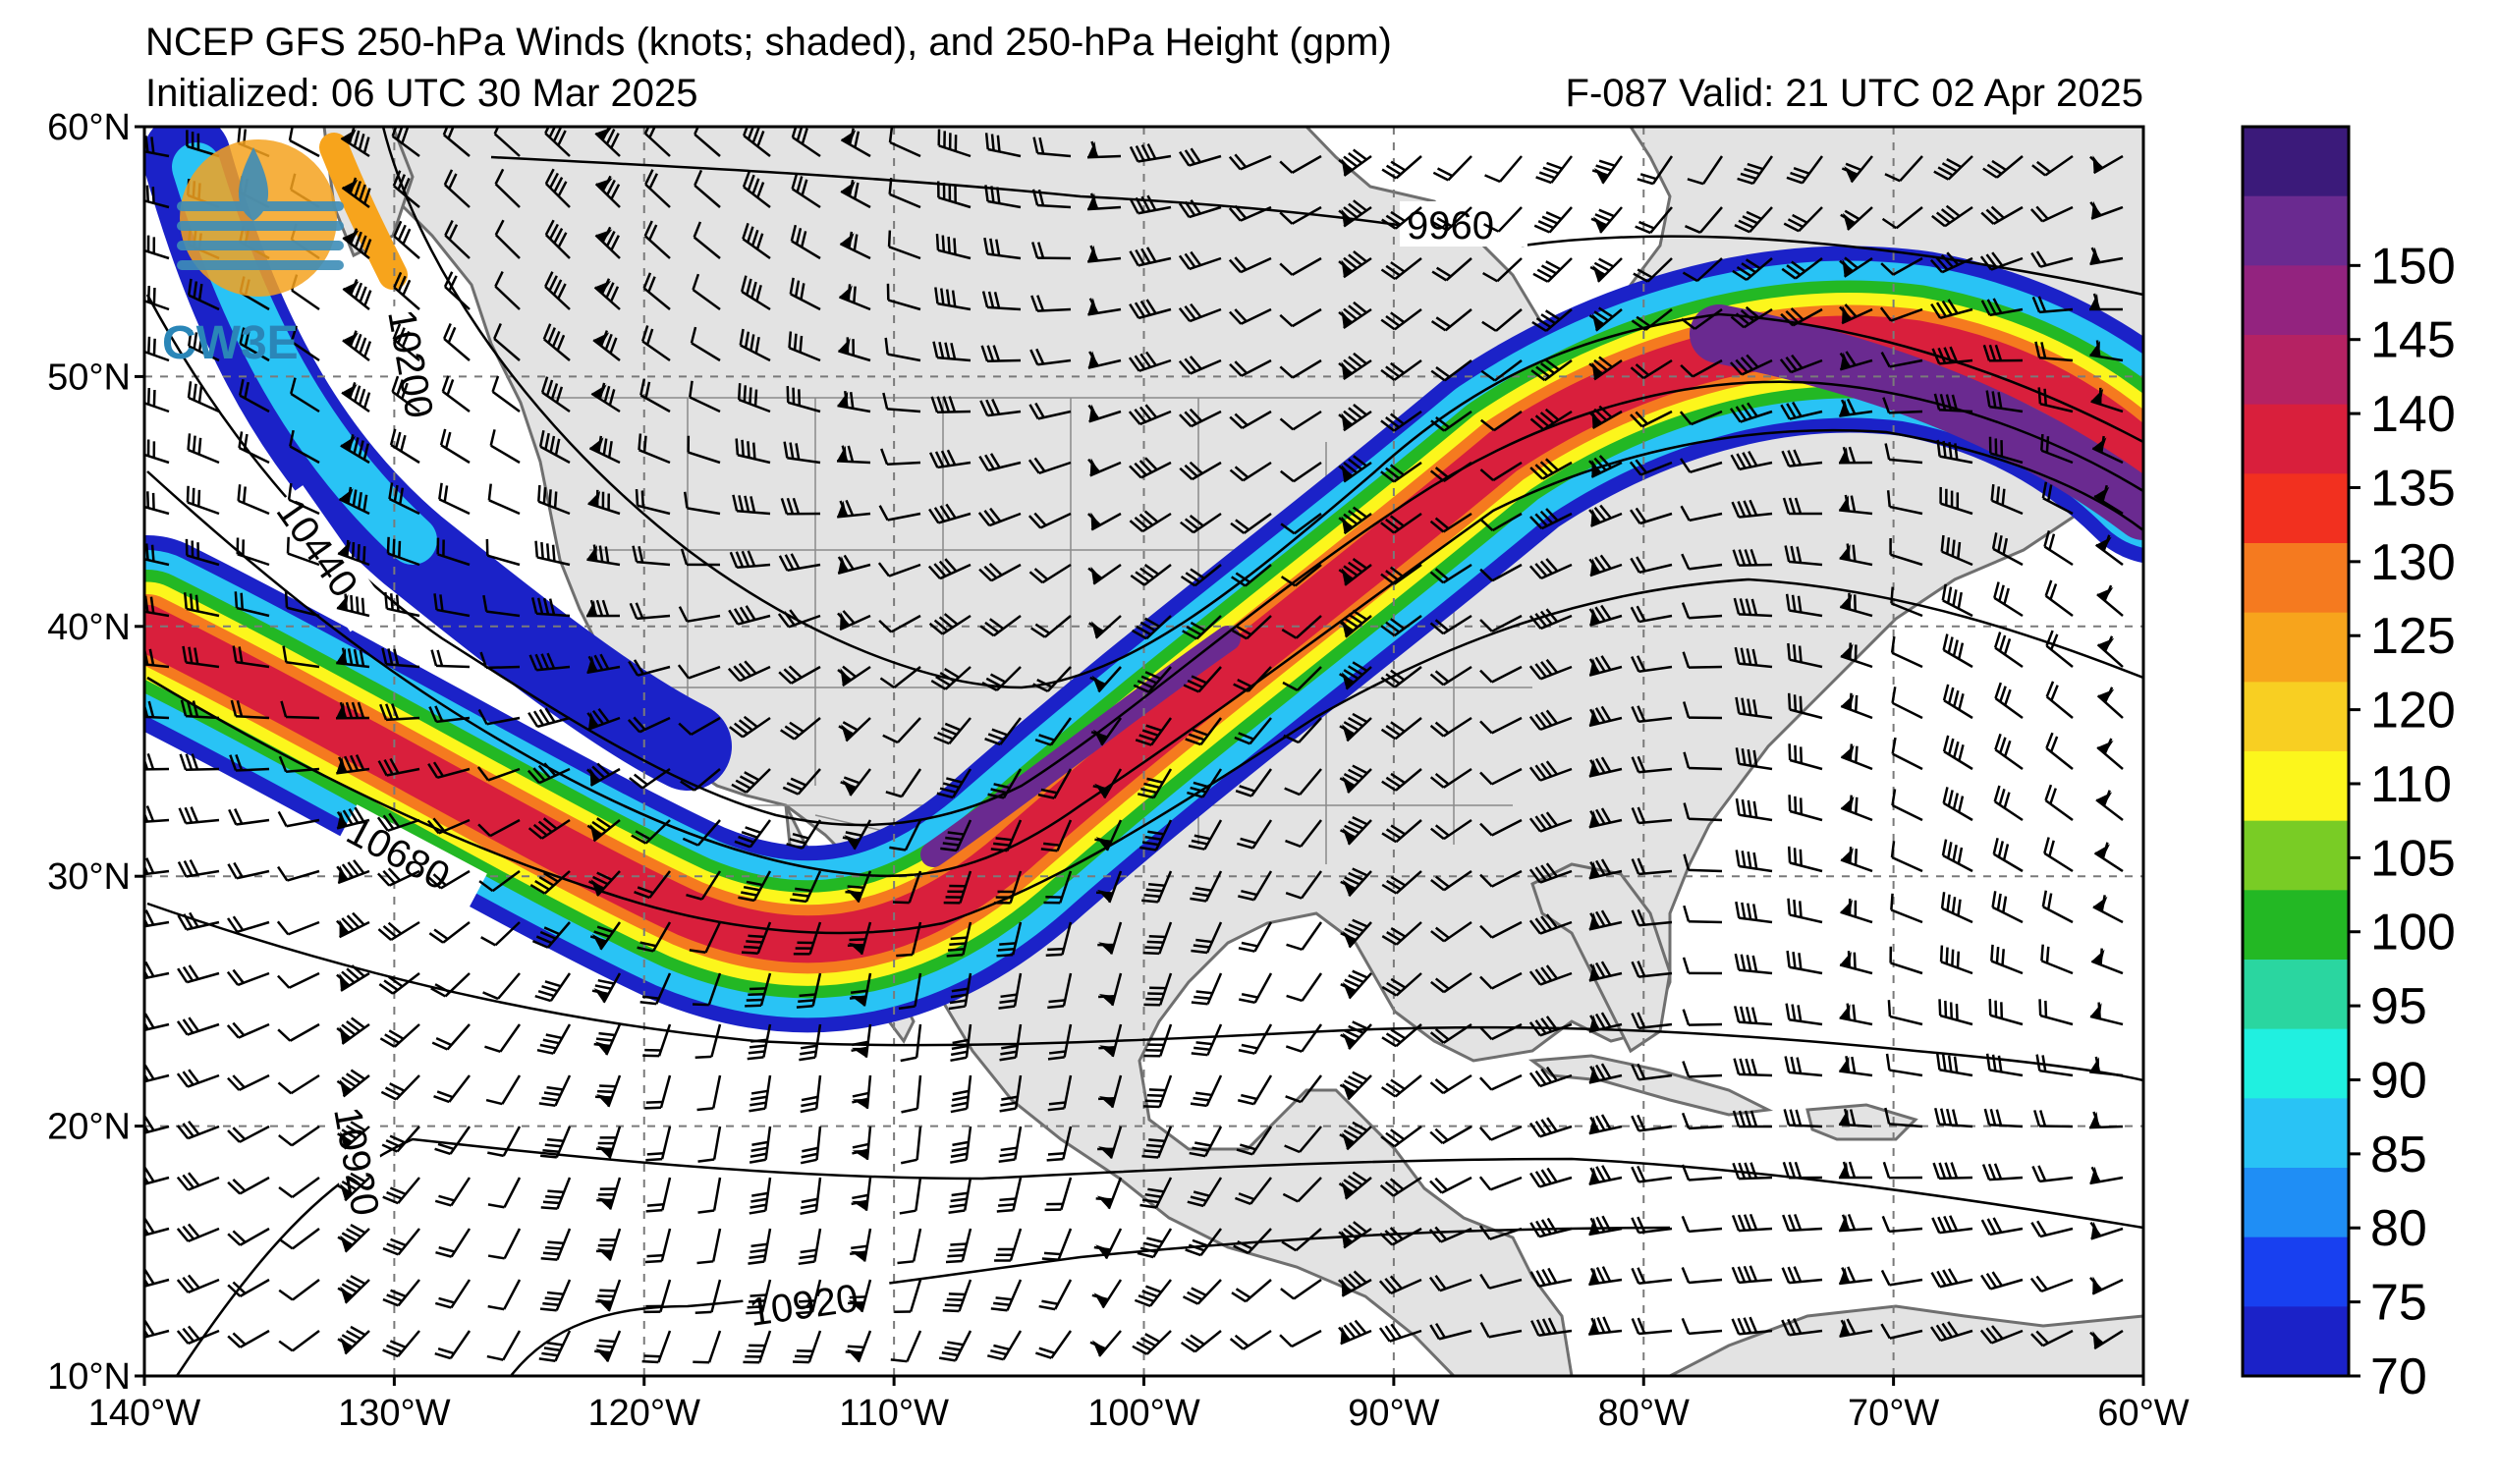 Image resolution: width=2498 pixels, height=1484 pixels. I want to click on colorbar-tick-label: 130, so click(2413, 562).